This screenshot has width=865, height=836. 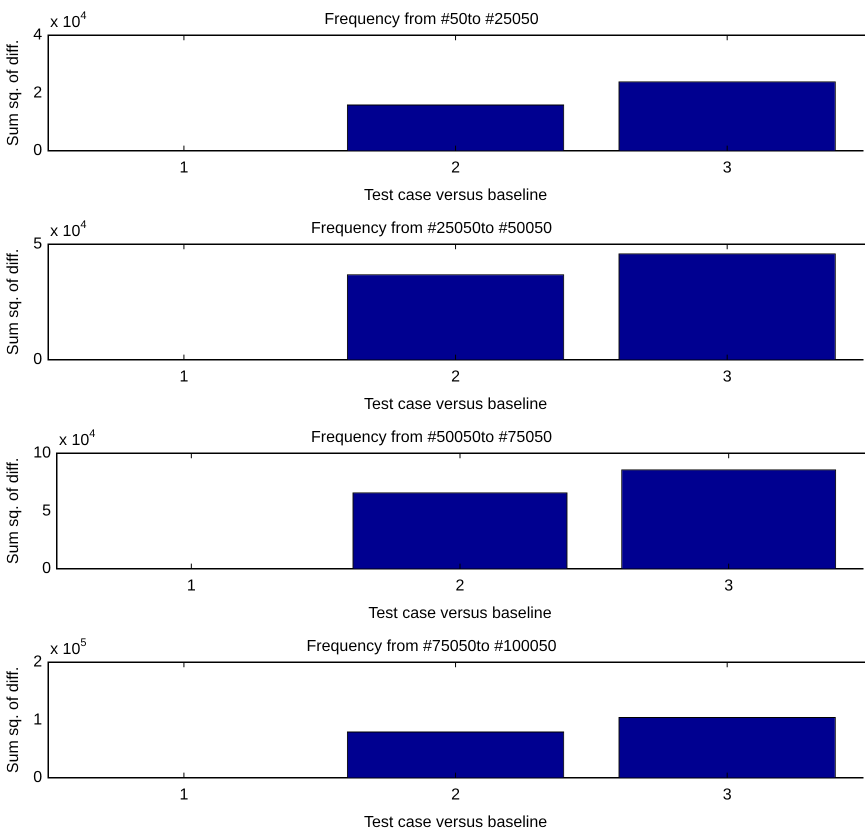 What do you see at coordinates (37, 35) in the screenshot?
I see `y-tick-label: 4` at bounding box center [37, 35].